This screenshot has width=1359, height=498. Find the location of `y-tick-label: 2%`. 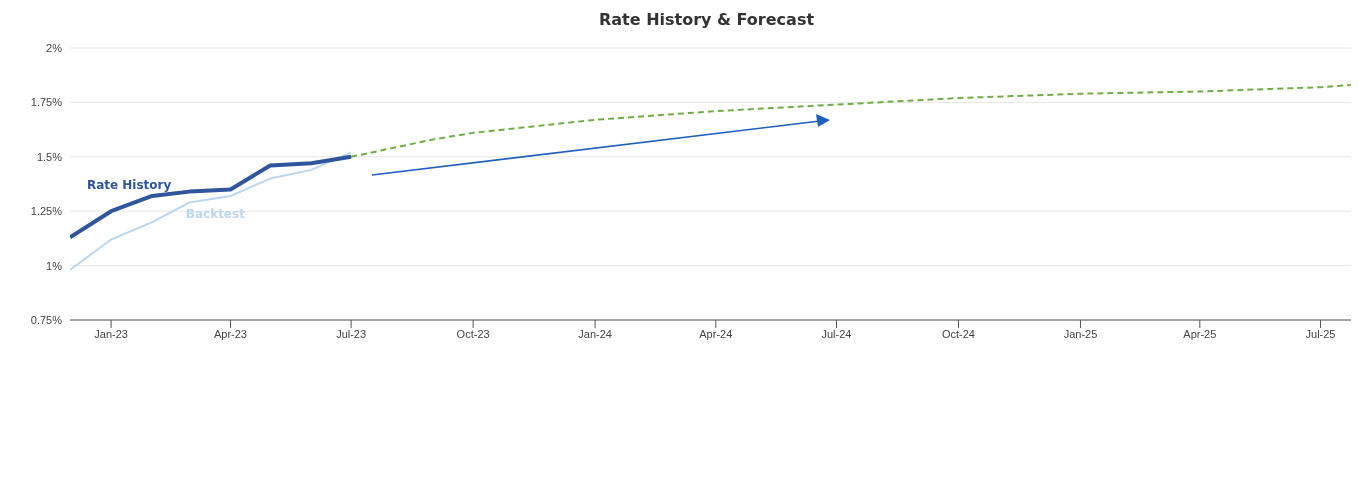

y-tick-label: 2% is located at coordinates (54, 47).